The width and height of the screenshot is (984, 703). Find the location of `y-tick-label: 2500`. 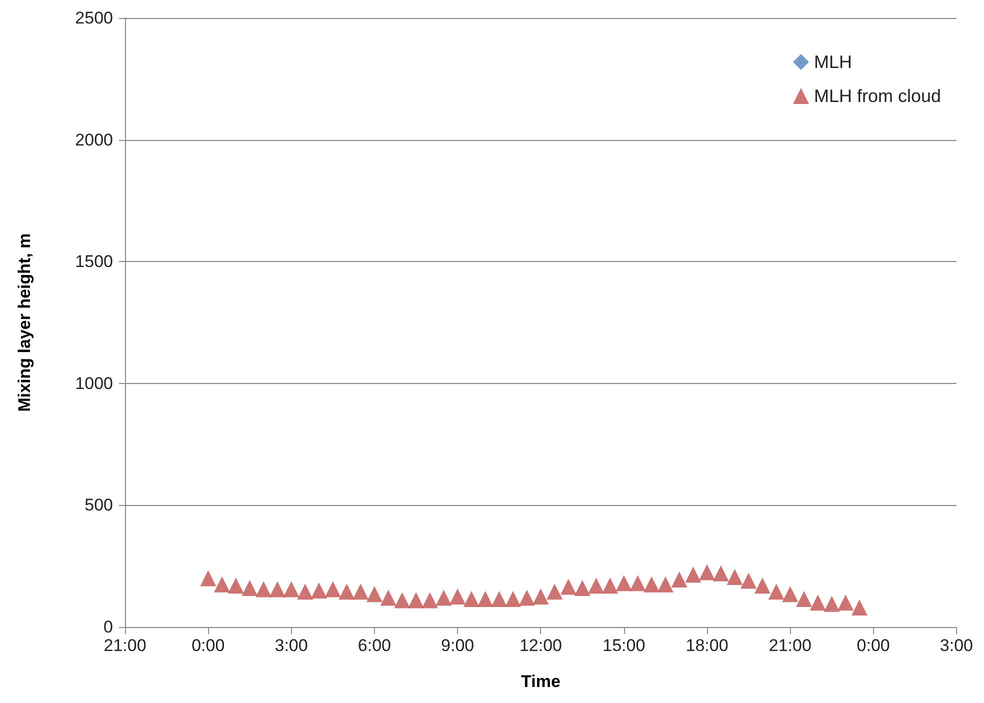

y-tick-label: 2500 is located at coordinates (94, 18).